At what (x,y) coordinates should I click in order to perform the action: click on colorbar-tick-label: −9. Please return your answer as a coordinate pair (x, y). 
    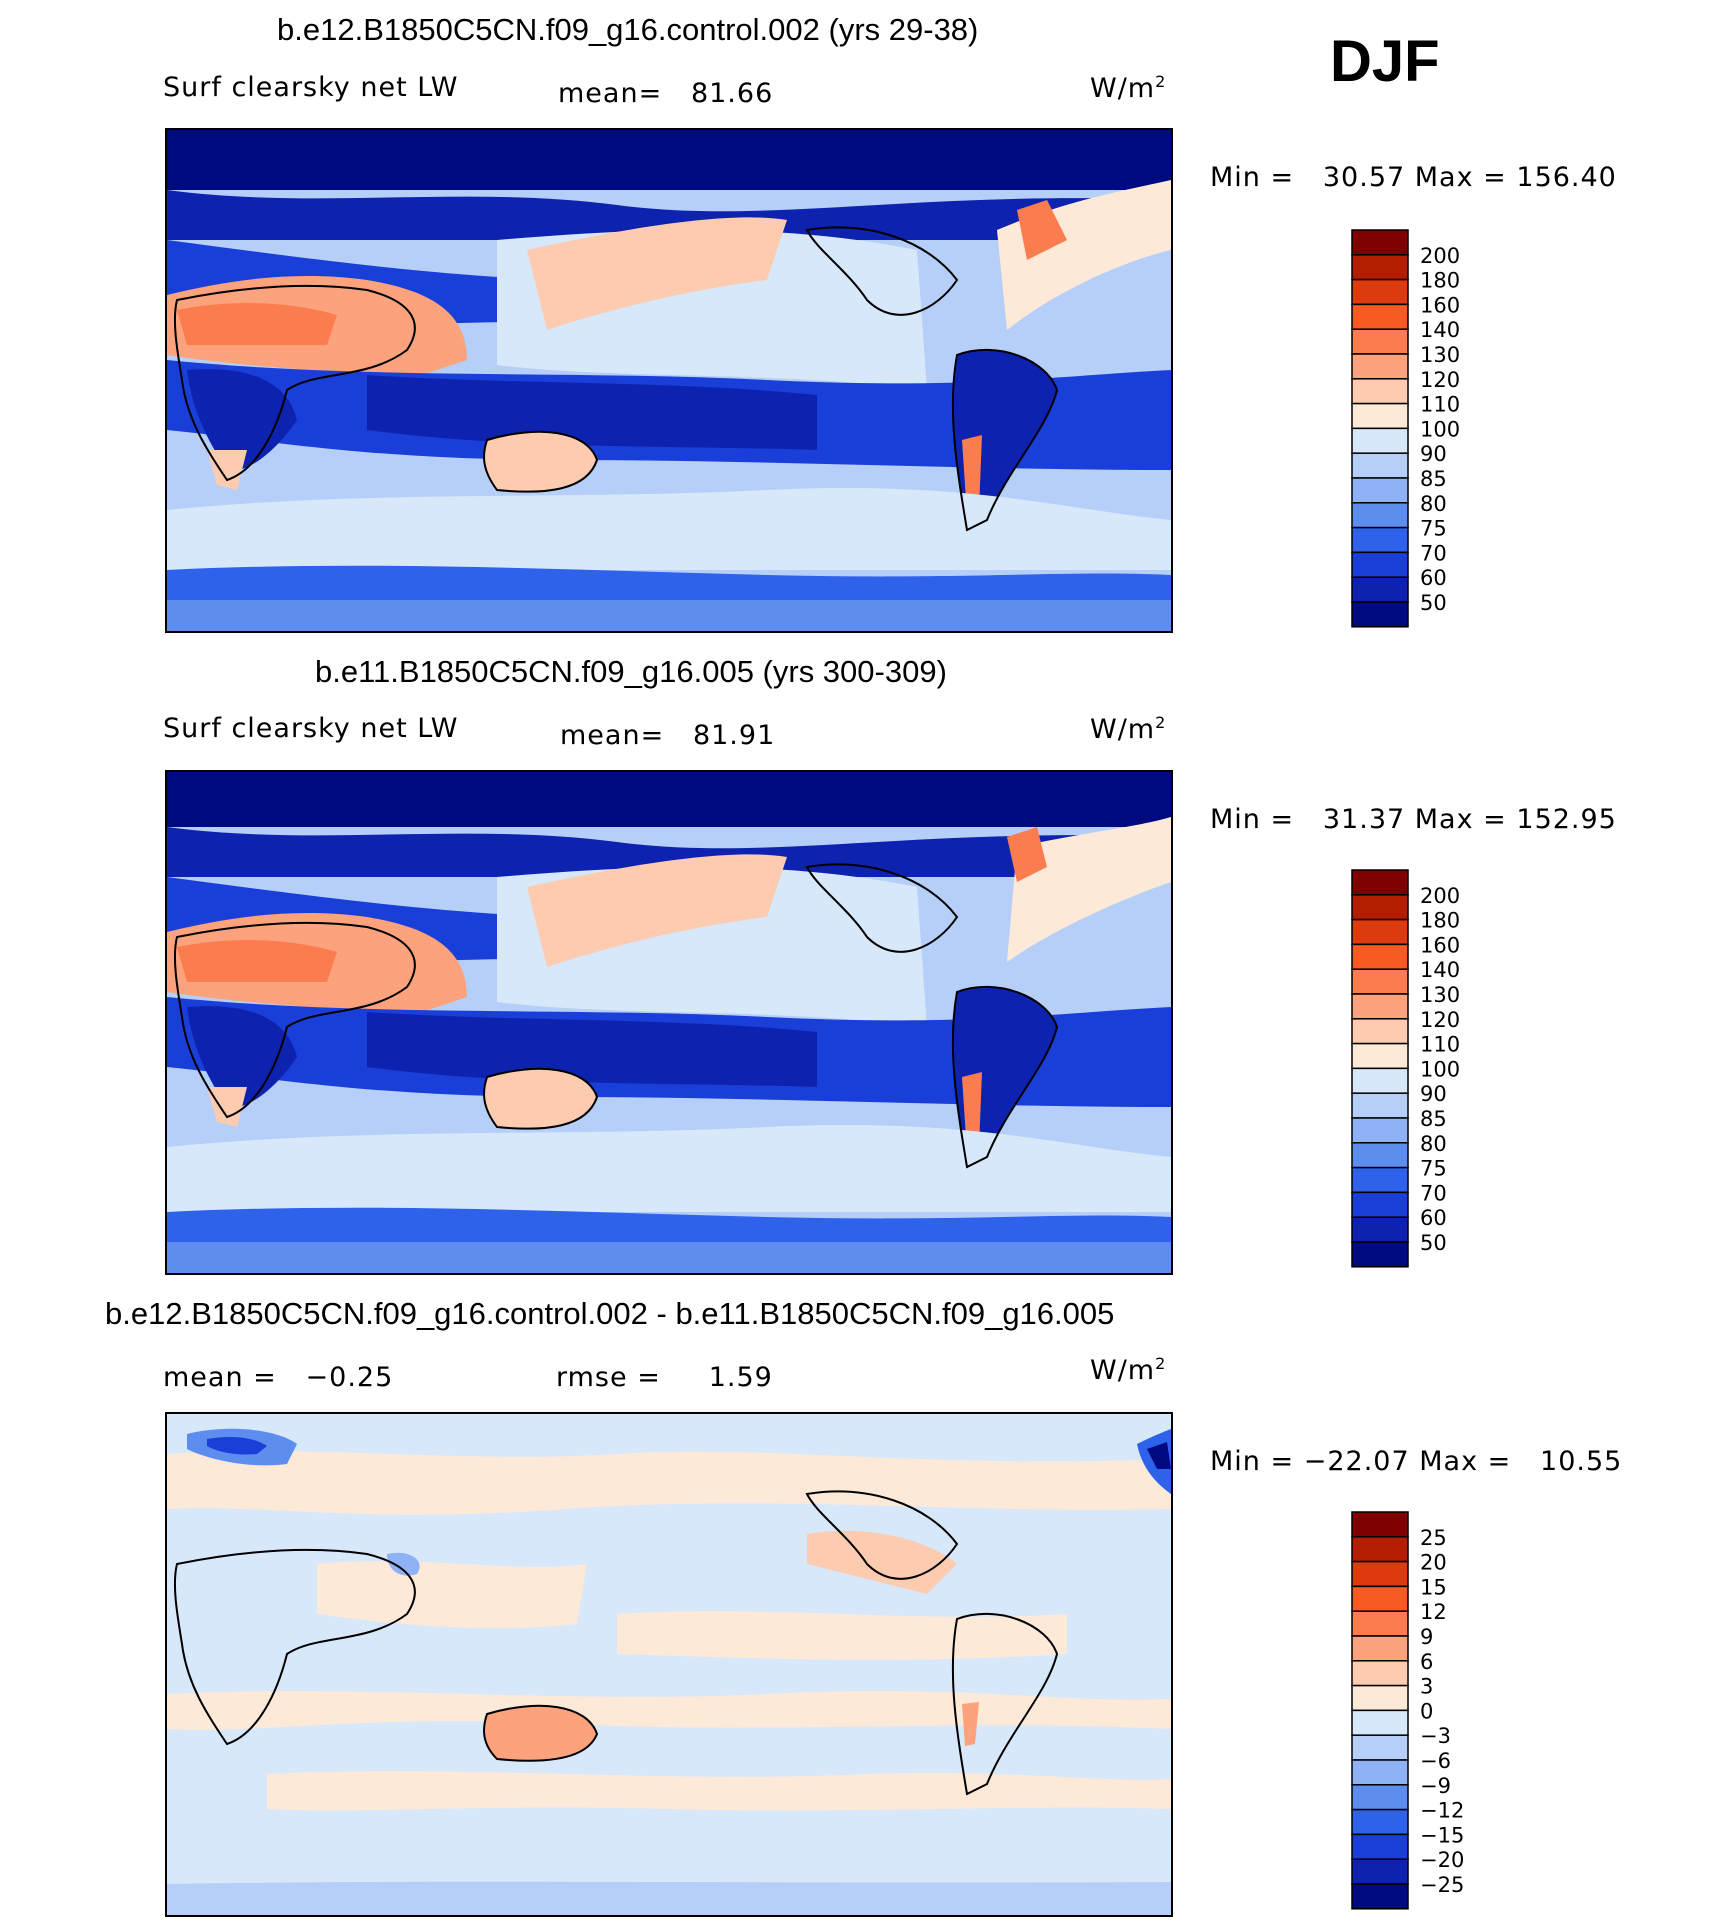
    Looking at the image, I should click on (1435, 1786).